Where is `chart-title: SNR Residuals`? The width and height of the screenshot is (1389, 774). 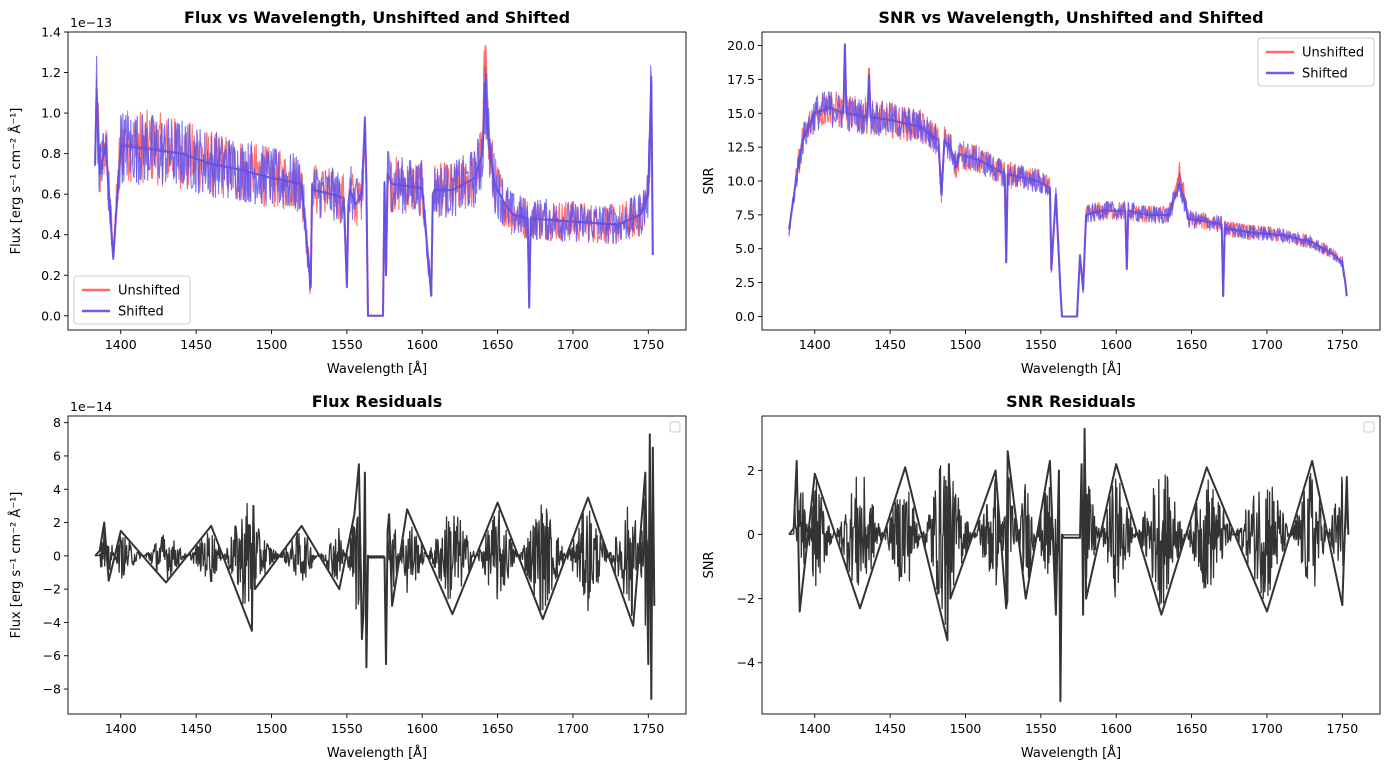 chart-title: SNR Residuals is located at coordinates (1071, 401).